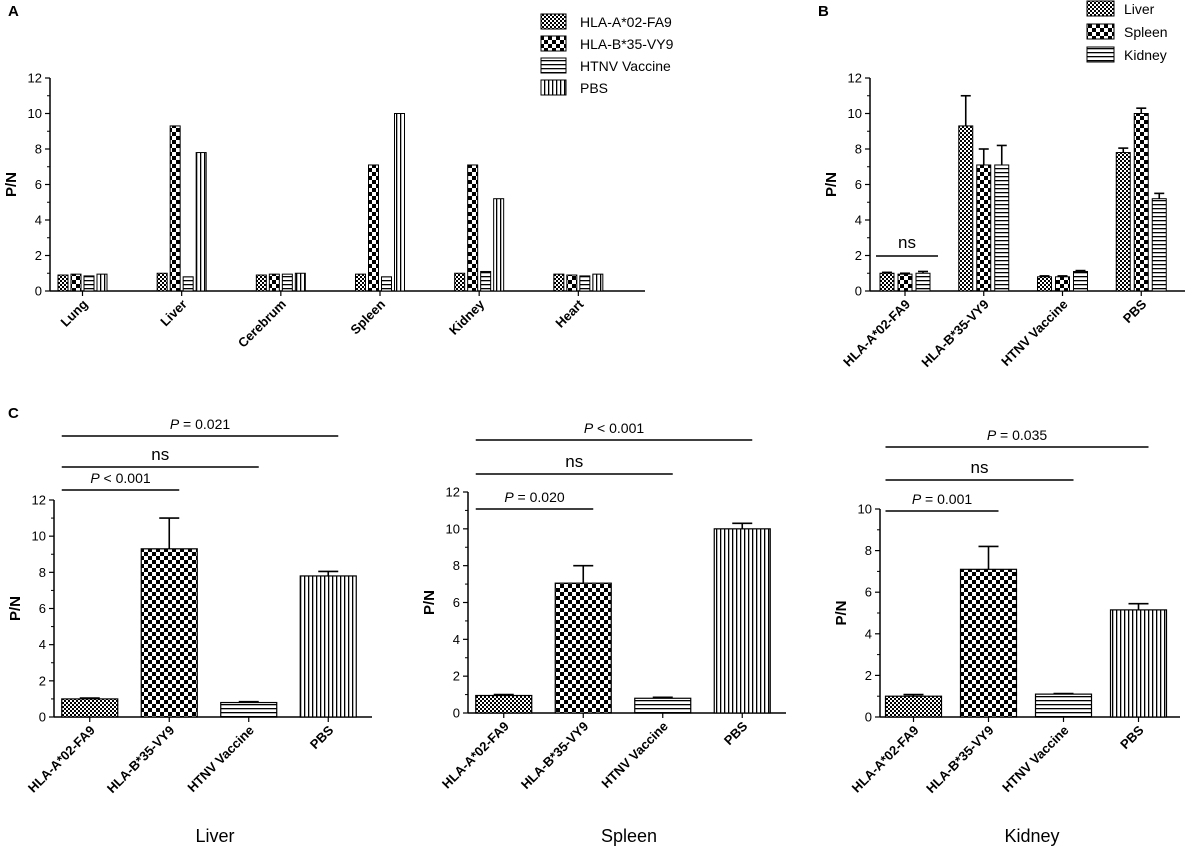  I want to click on chart-c-spleen-p-value: = 0.020, so click(539, 497).